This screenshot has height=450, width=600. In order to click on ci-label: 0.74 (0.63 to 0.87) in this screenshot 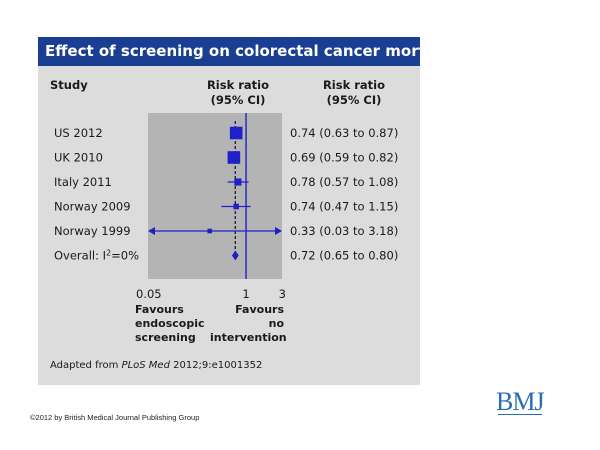, I will do `click(344, 133)`.